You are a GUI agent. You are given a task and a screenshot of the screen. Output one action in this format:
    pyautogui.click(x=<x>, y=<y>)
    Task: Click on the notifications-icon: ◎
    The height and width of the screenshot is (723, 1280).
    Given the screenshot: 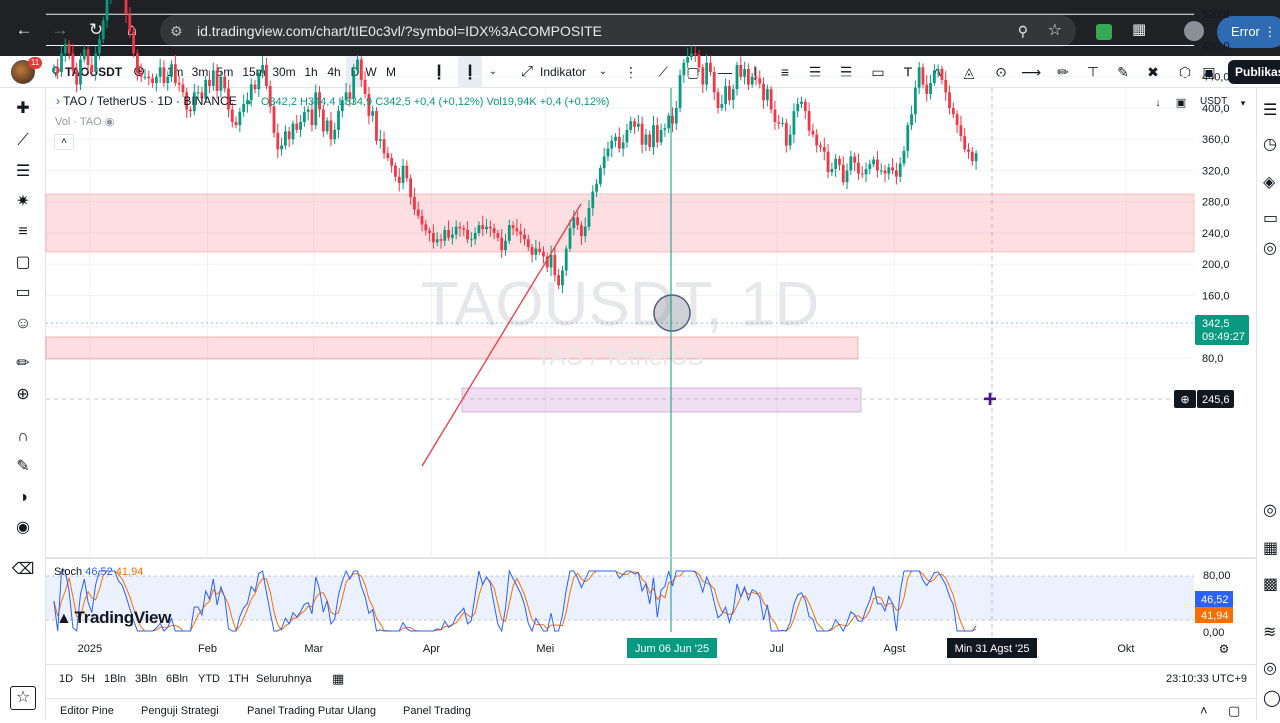 What is the action you would take?
    pyautogui.click(x=1270, y=668)
    